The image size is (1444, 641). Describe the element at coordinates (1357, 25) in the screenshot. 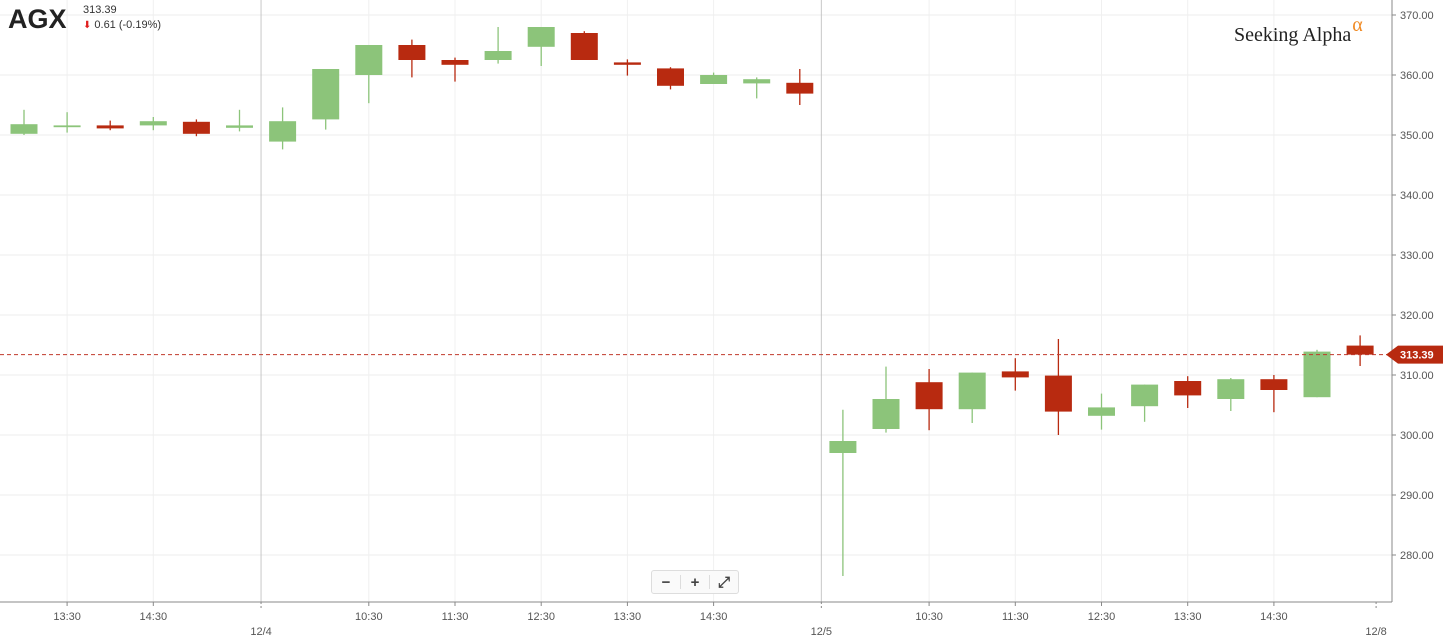

I see `alpha-icon: α` at that location.